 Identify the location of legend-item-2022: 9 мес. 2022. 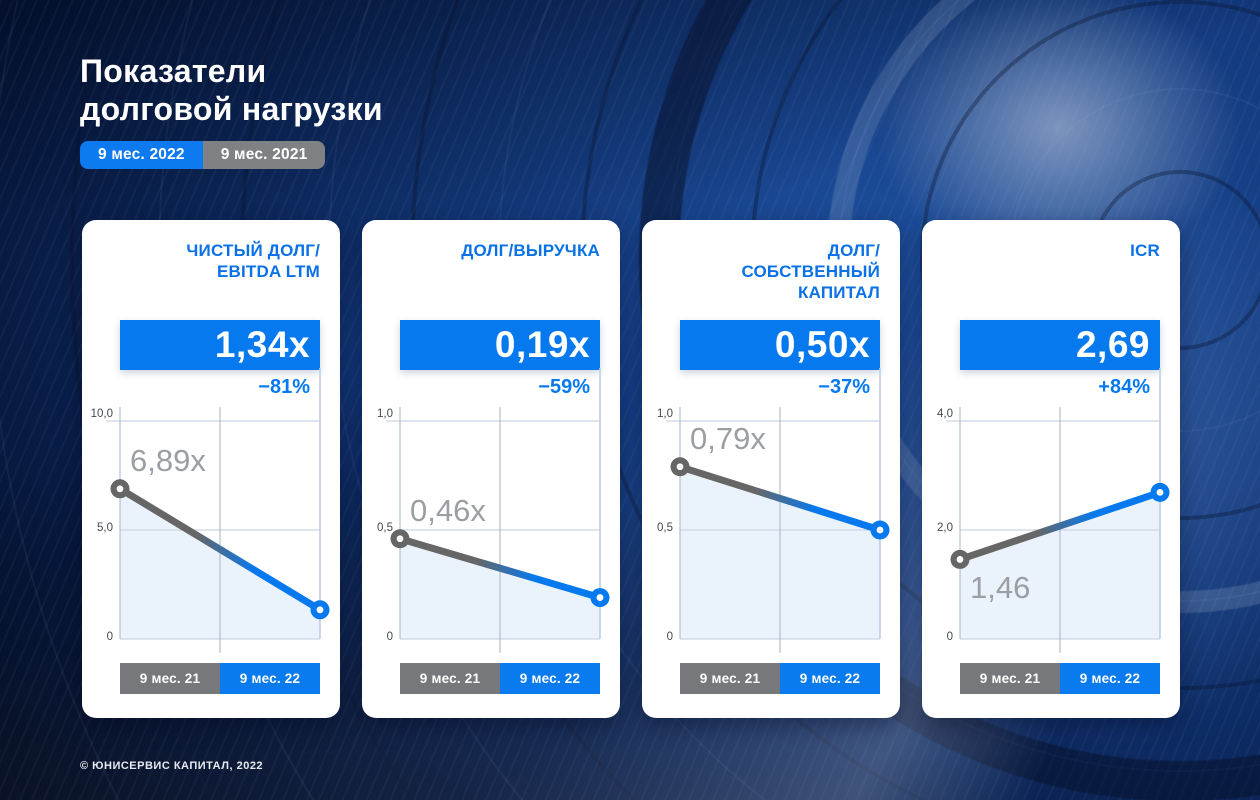
(141, 155).